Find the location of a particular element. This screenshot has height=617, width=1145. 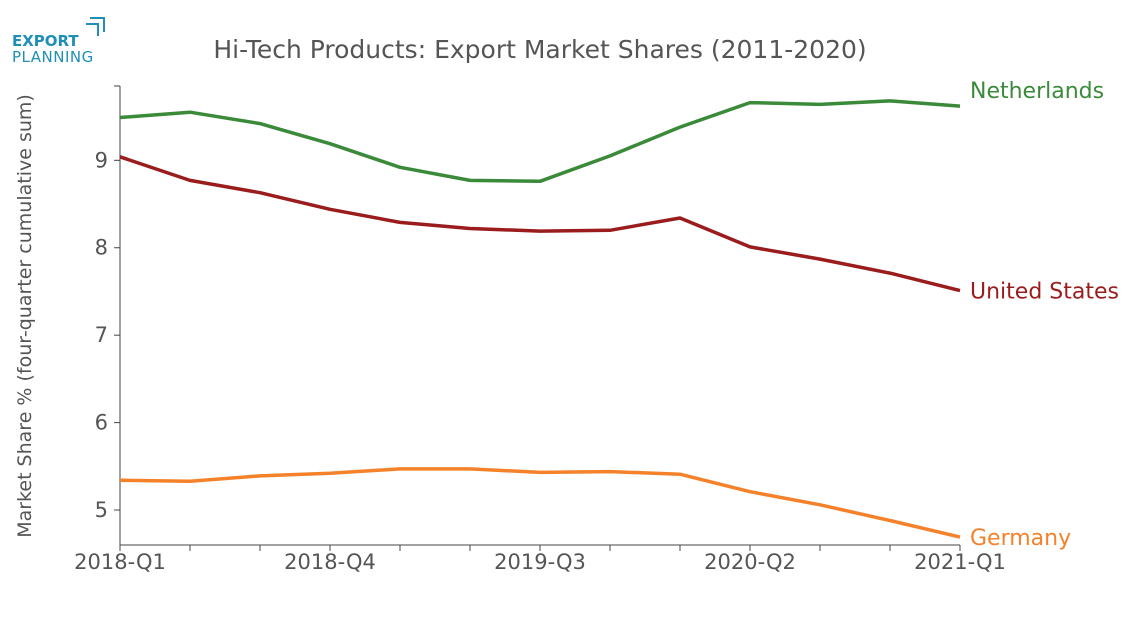

series-label-netherlands: Netherlands is located at coordinates (1037, 91).